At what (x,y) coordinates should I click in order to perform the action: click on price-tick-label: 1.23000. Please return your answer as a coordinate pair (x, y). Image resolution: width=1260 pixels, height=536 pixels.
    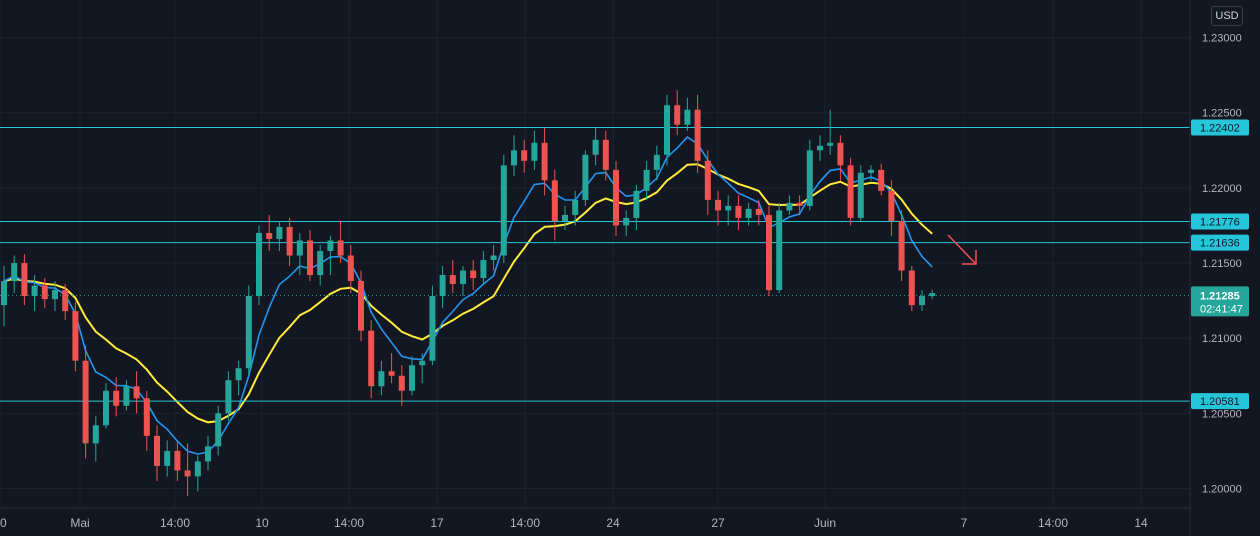
    Looking at the image, I should click on (1222, 39).